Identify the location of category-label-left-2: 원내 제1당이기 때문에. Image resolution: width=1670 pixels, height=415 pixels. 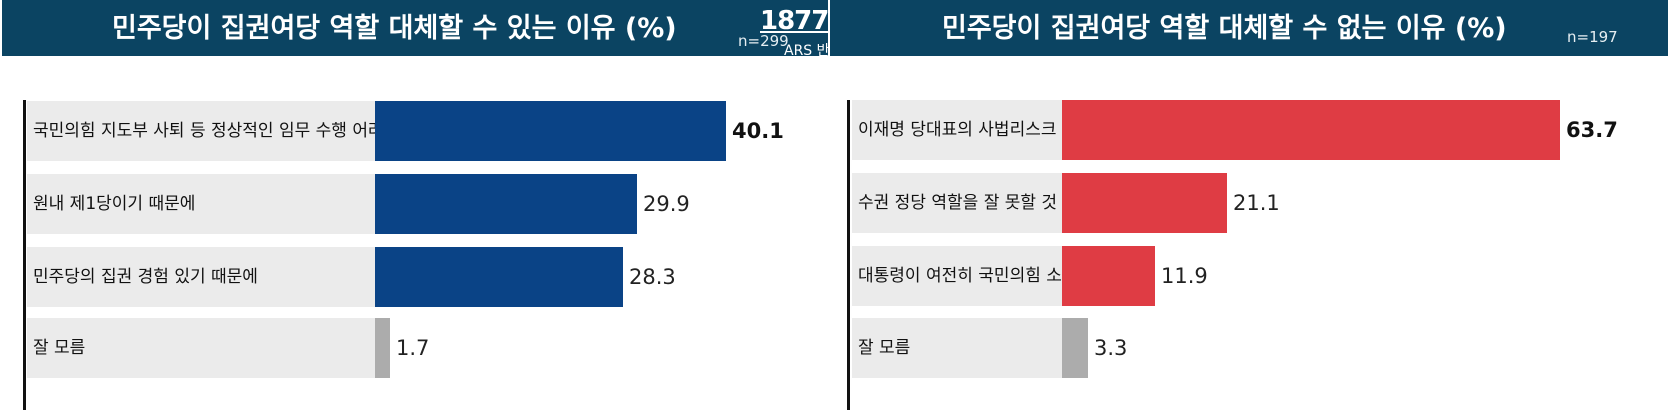
(114, 204).